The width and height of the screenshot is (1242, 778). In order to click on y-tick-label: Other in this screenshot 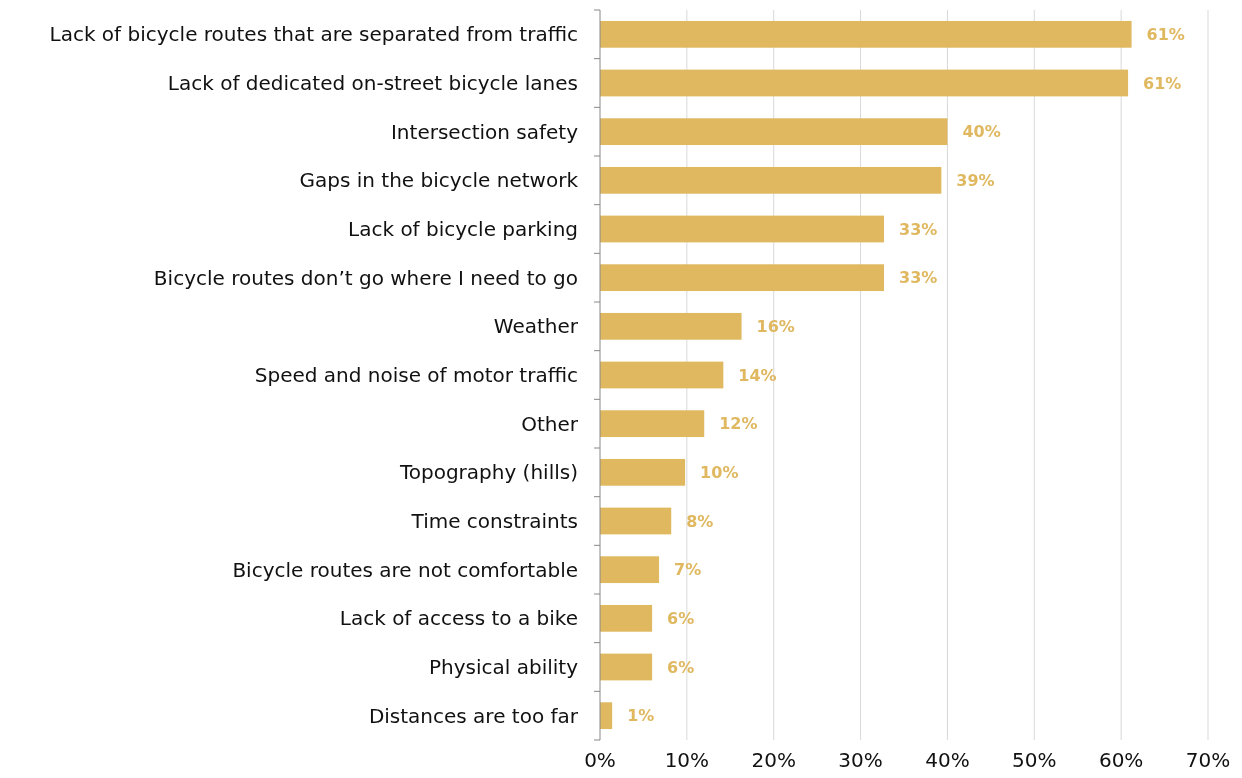, I will do `click(550, 423)`.